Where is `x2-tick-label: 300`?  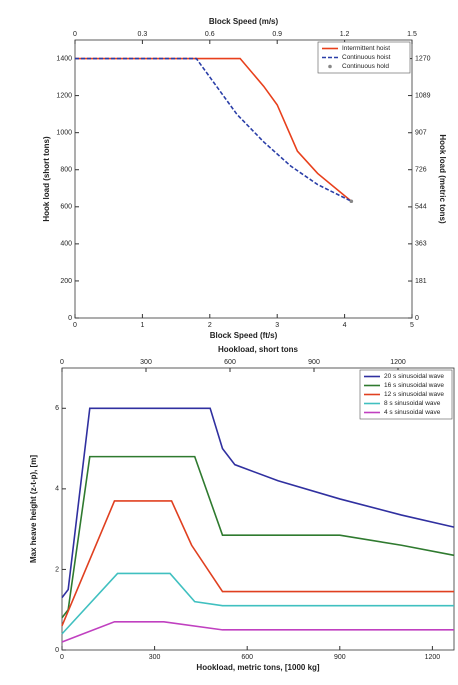
x2-tick-label: 300 is located at coordinates (146, 362).